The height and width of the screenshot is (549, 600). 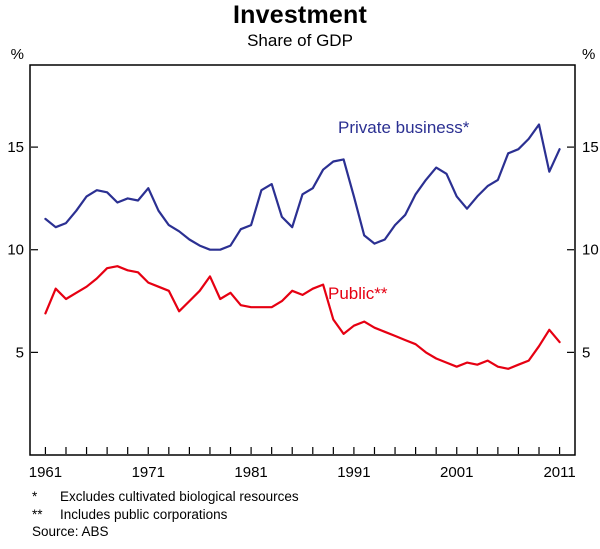 What do you see at coordinates (353, 472) in the screenshot?
I see `x-tick-label: 1991` at bounding box center [353, 472].